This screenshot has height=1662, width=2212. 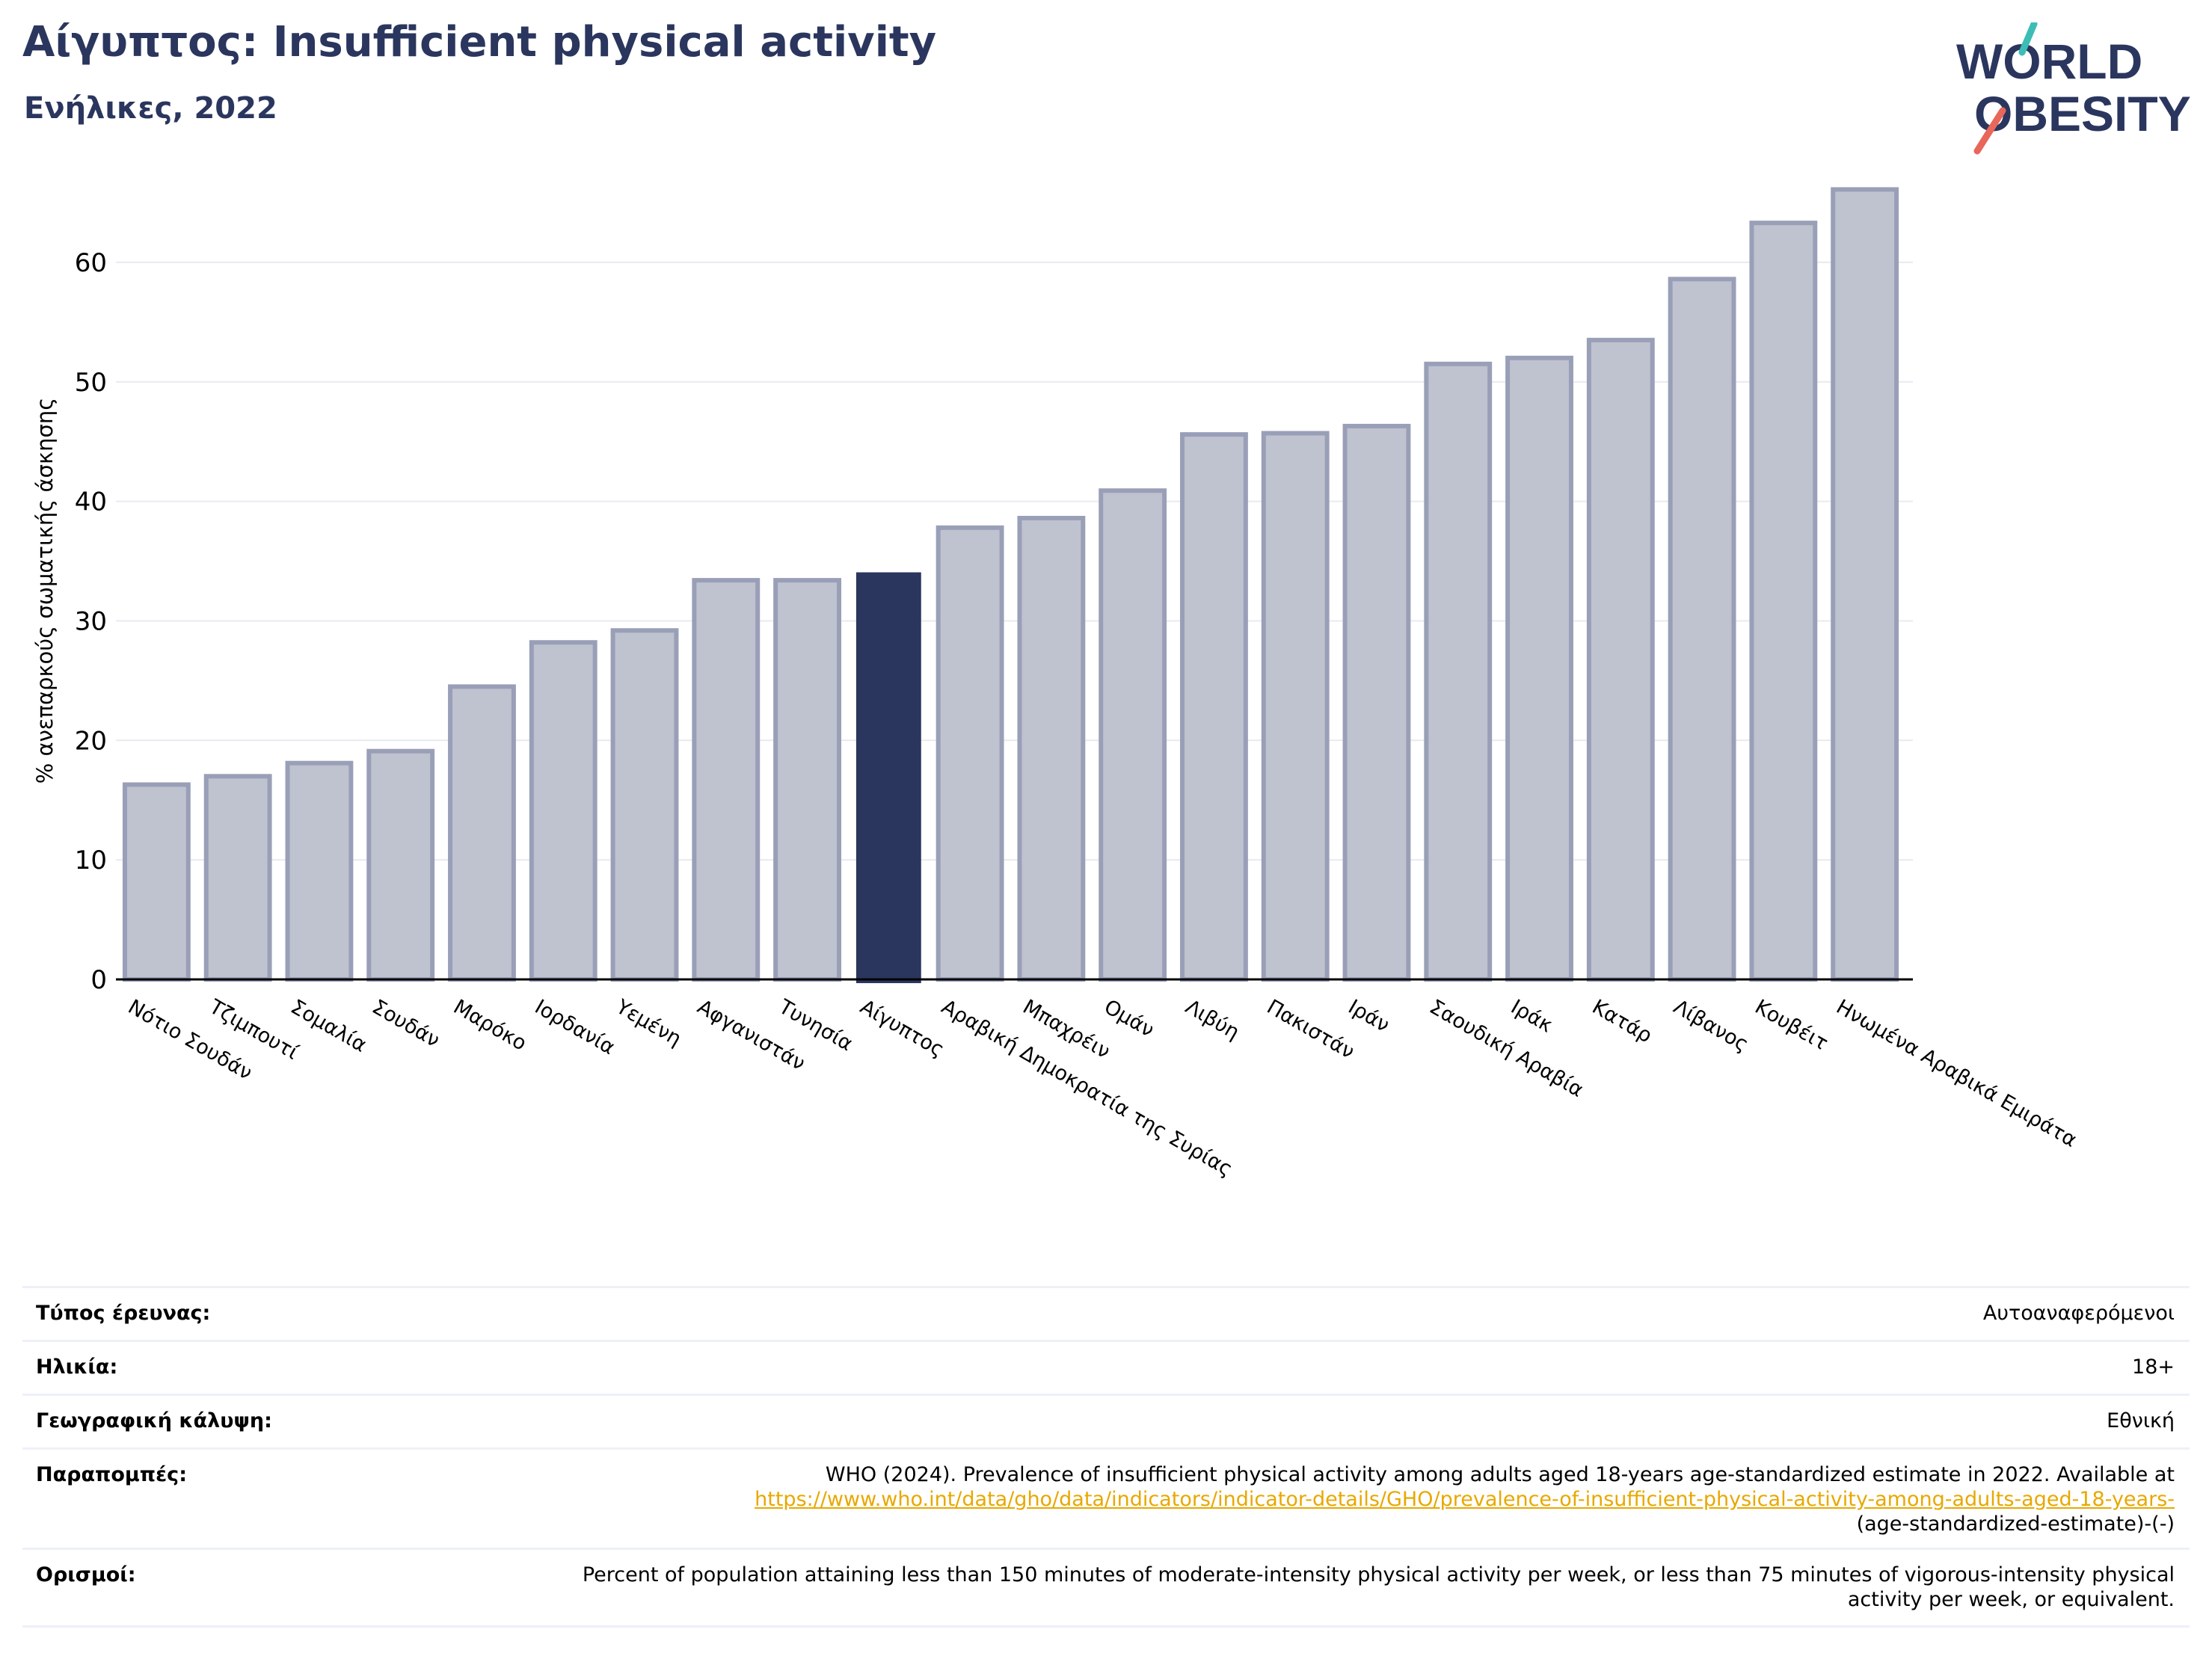 What do you see at coordinates (91, 263) in the screenshot?
I see `y-tick-label: 60` at bounding box center [91, 263].